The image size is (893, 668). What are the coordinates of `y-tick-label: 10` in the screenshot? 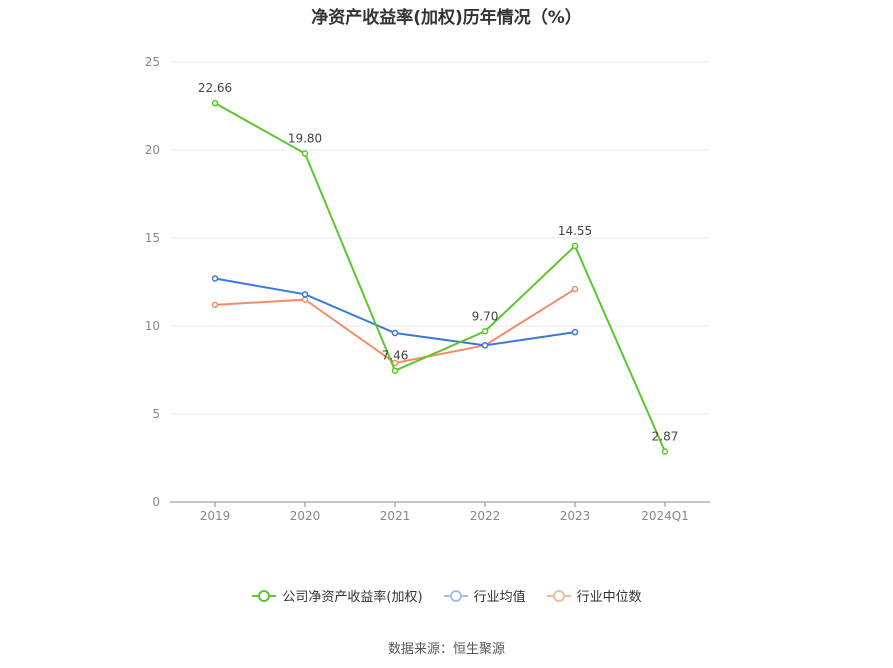 It's located at (152, 326).